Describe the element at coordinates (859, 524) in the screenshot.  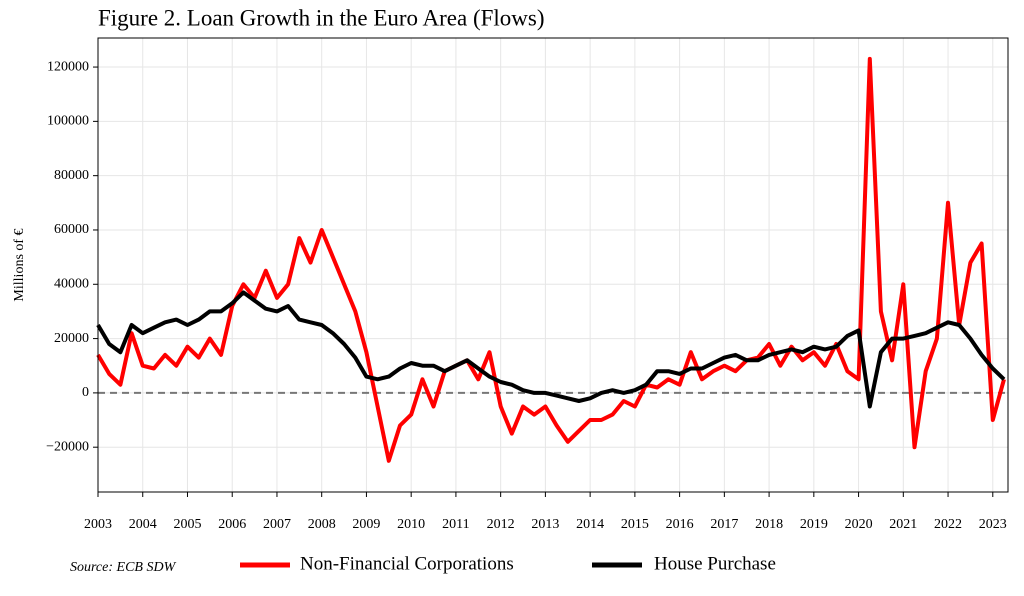
I see `x-tick-label: 2020` at that location.